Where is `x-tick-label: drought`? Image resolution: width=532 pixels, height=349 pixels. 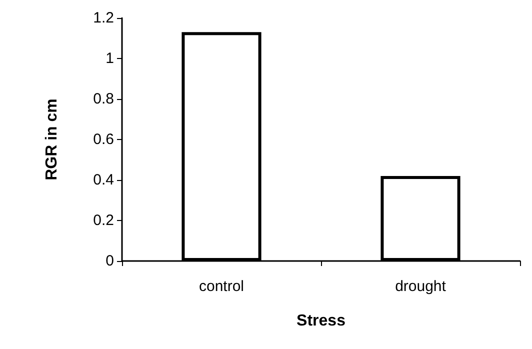 x-tick-label: drought is located at coordinates (421, 286).